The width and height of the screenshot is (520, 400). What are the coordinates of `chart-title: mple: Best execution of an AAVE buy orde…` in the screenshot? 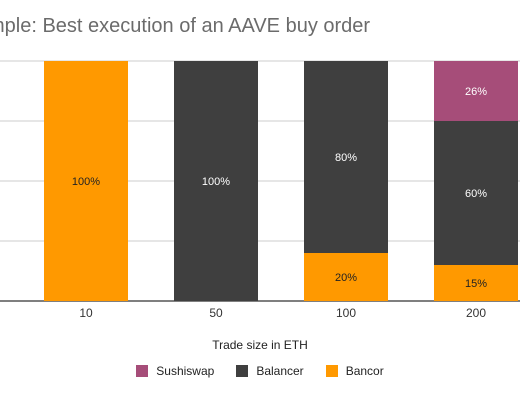 It's located at (185, 26).